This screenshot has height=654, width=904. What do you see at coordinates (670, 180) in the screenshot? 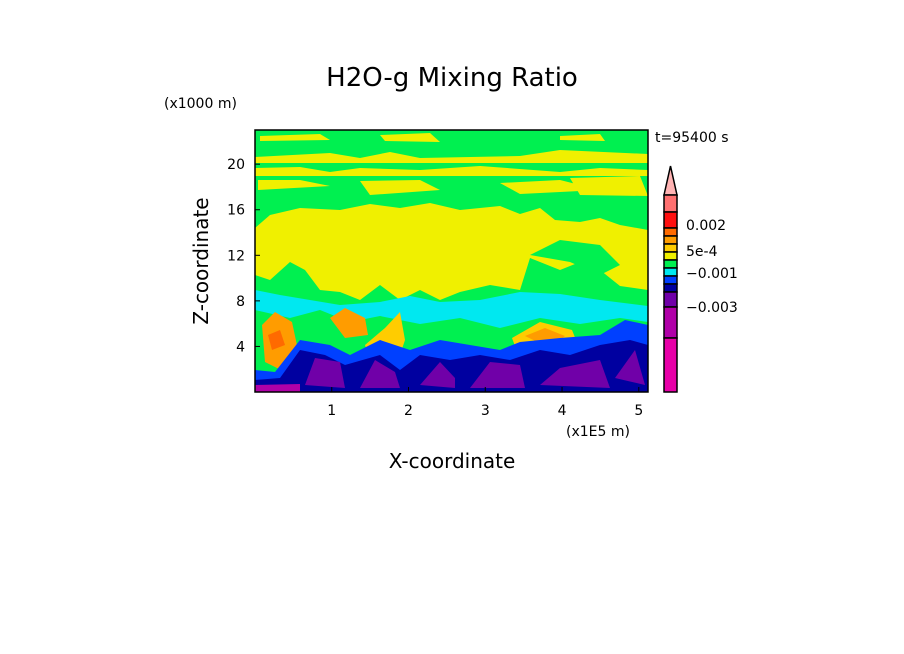
I see `colorbar-extend-arrow` at bounding box center [670, 180].